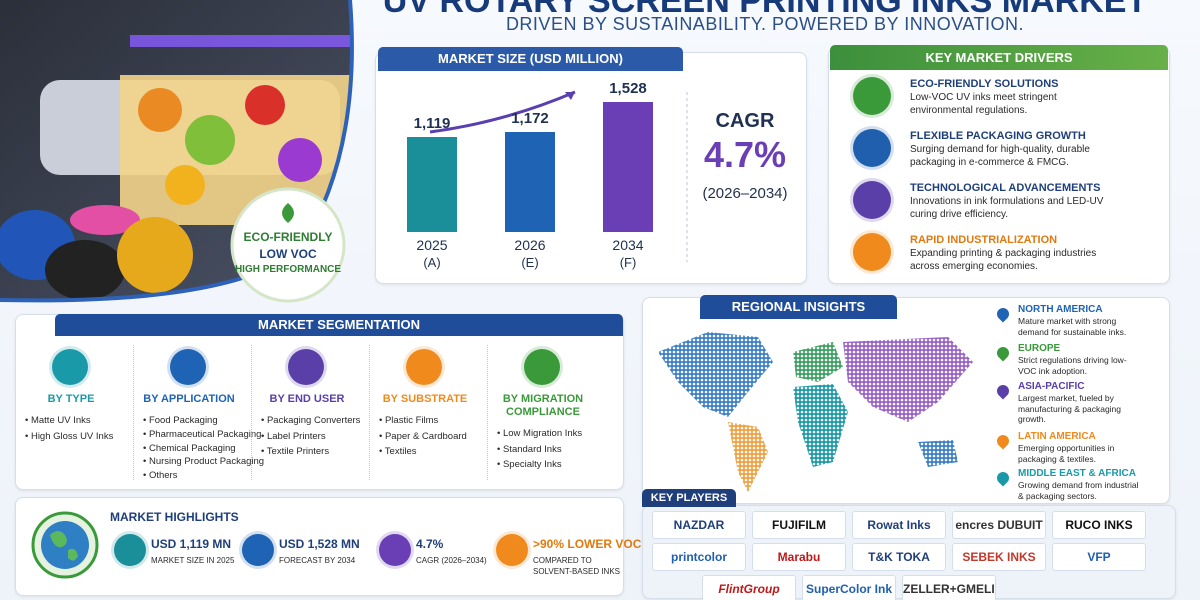  What do you see at coordinates (1077, 473) in the screenshot?
I see `region-name: MIDDLE EAST & AFRICA` at bounding box center [1077, 473].